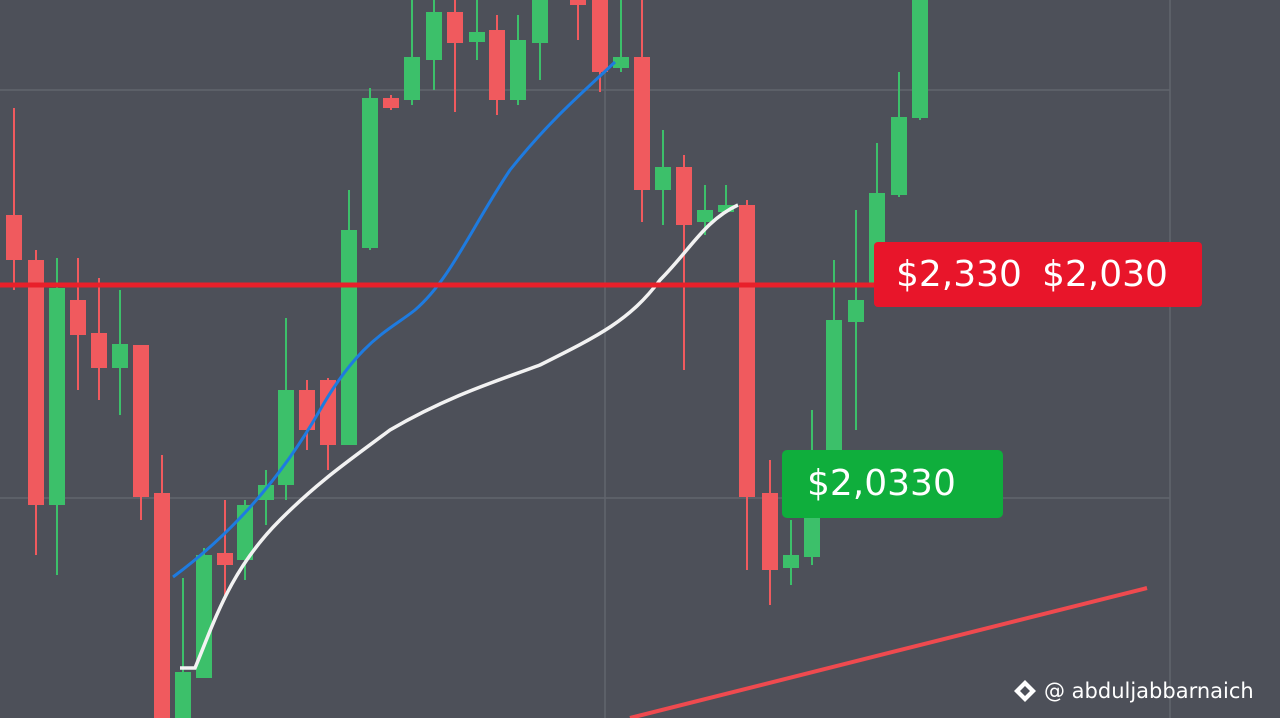 The height and width of the screenshot is (718, 1280). I want to click on watermark-icon, so click(1025, 691).